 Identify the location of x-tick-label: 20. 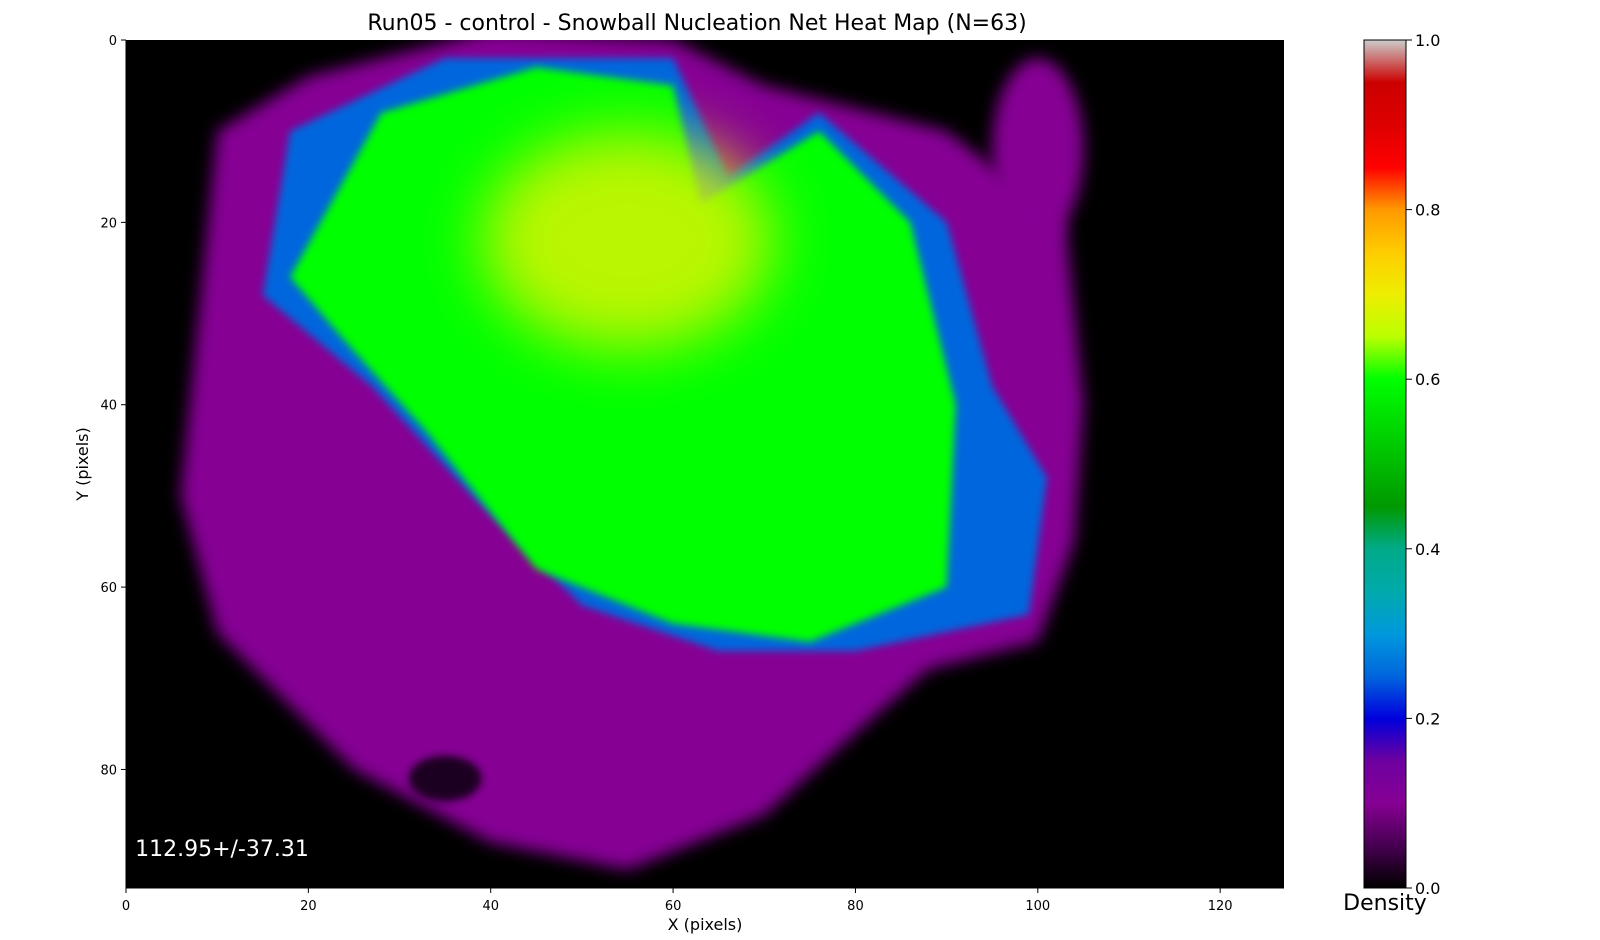
(308, 906).